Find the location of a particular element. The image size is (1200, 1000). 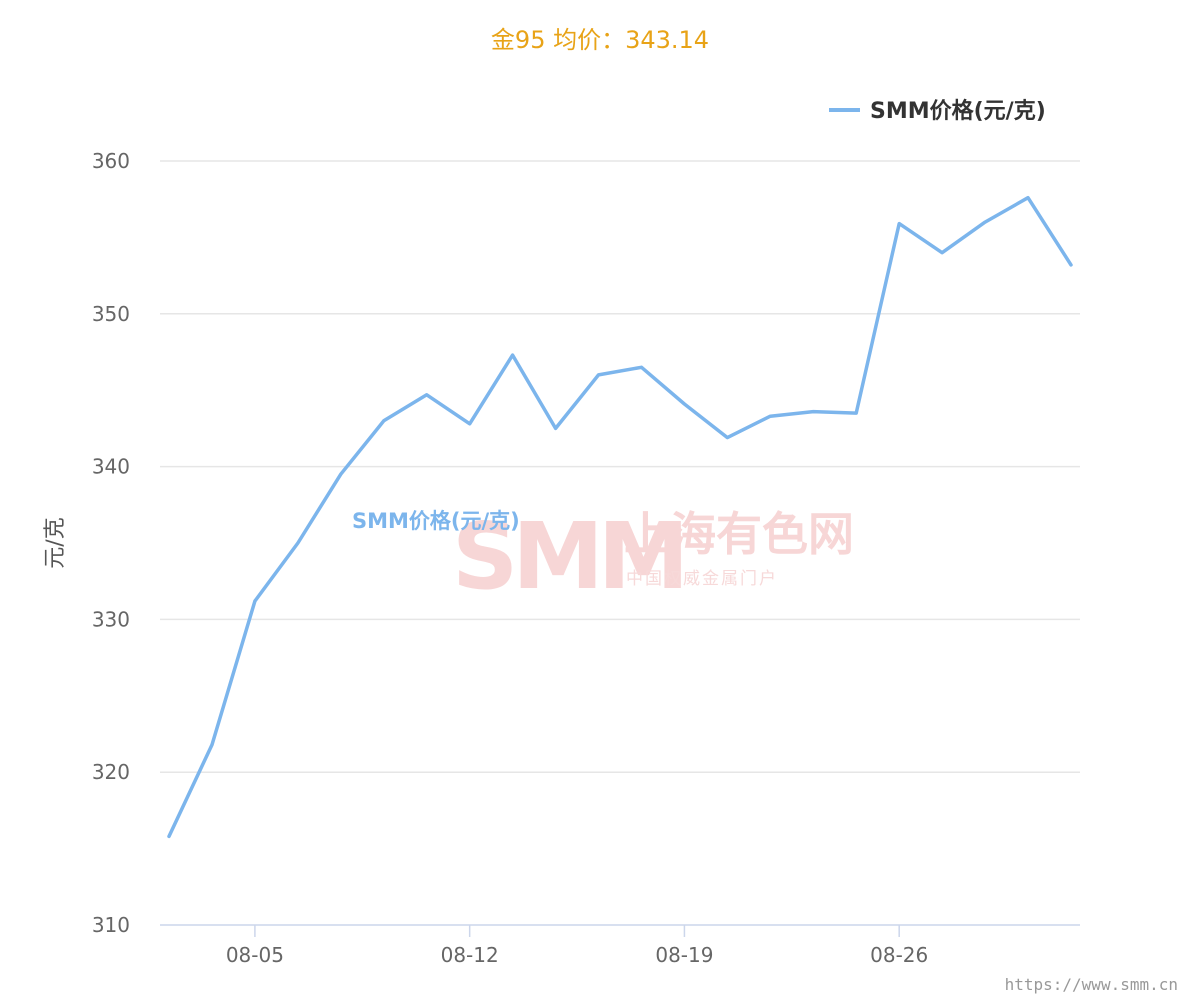

series-inline-label: SMM价格(元/克) is located at coordinates (436, 521).